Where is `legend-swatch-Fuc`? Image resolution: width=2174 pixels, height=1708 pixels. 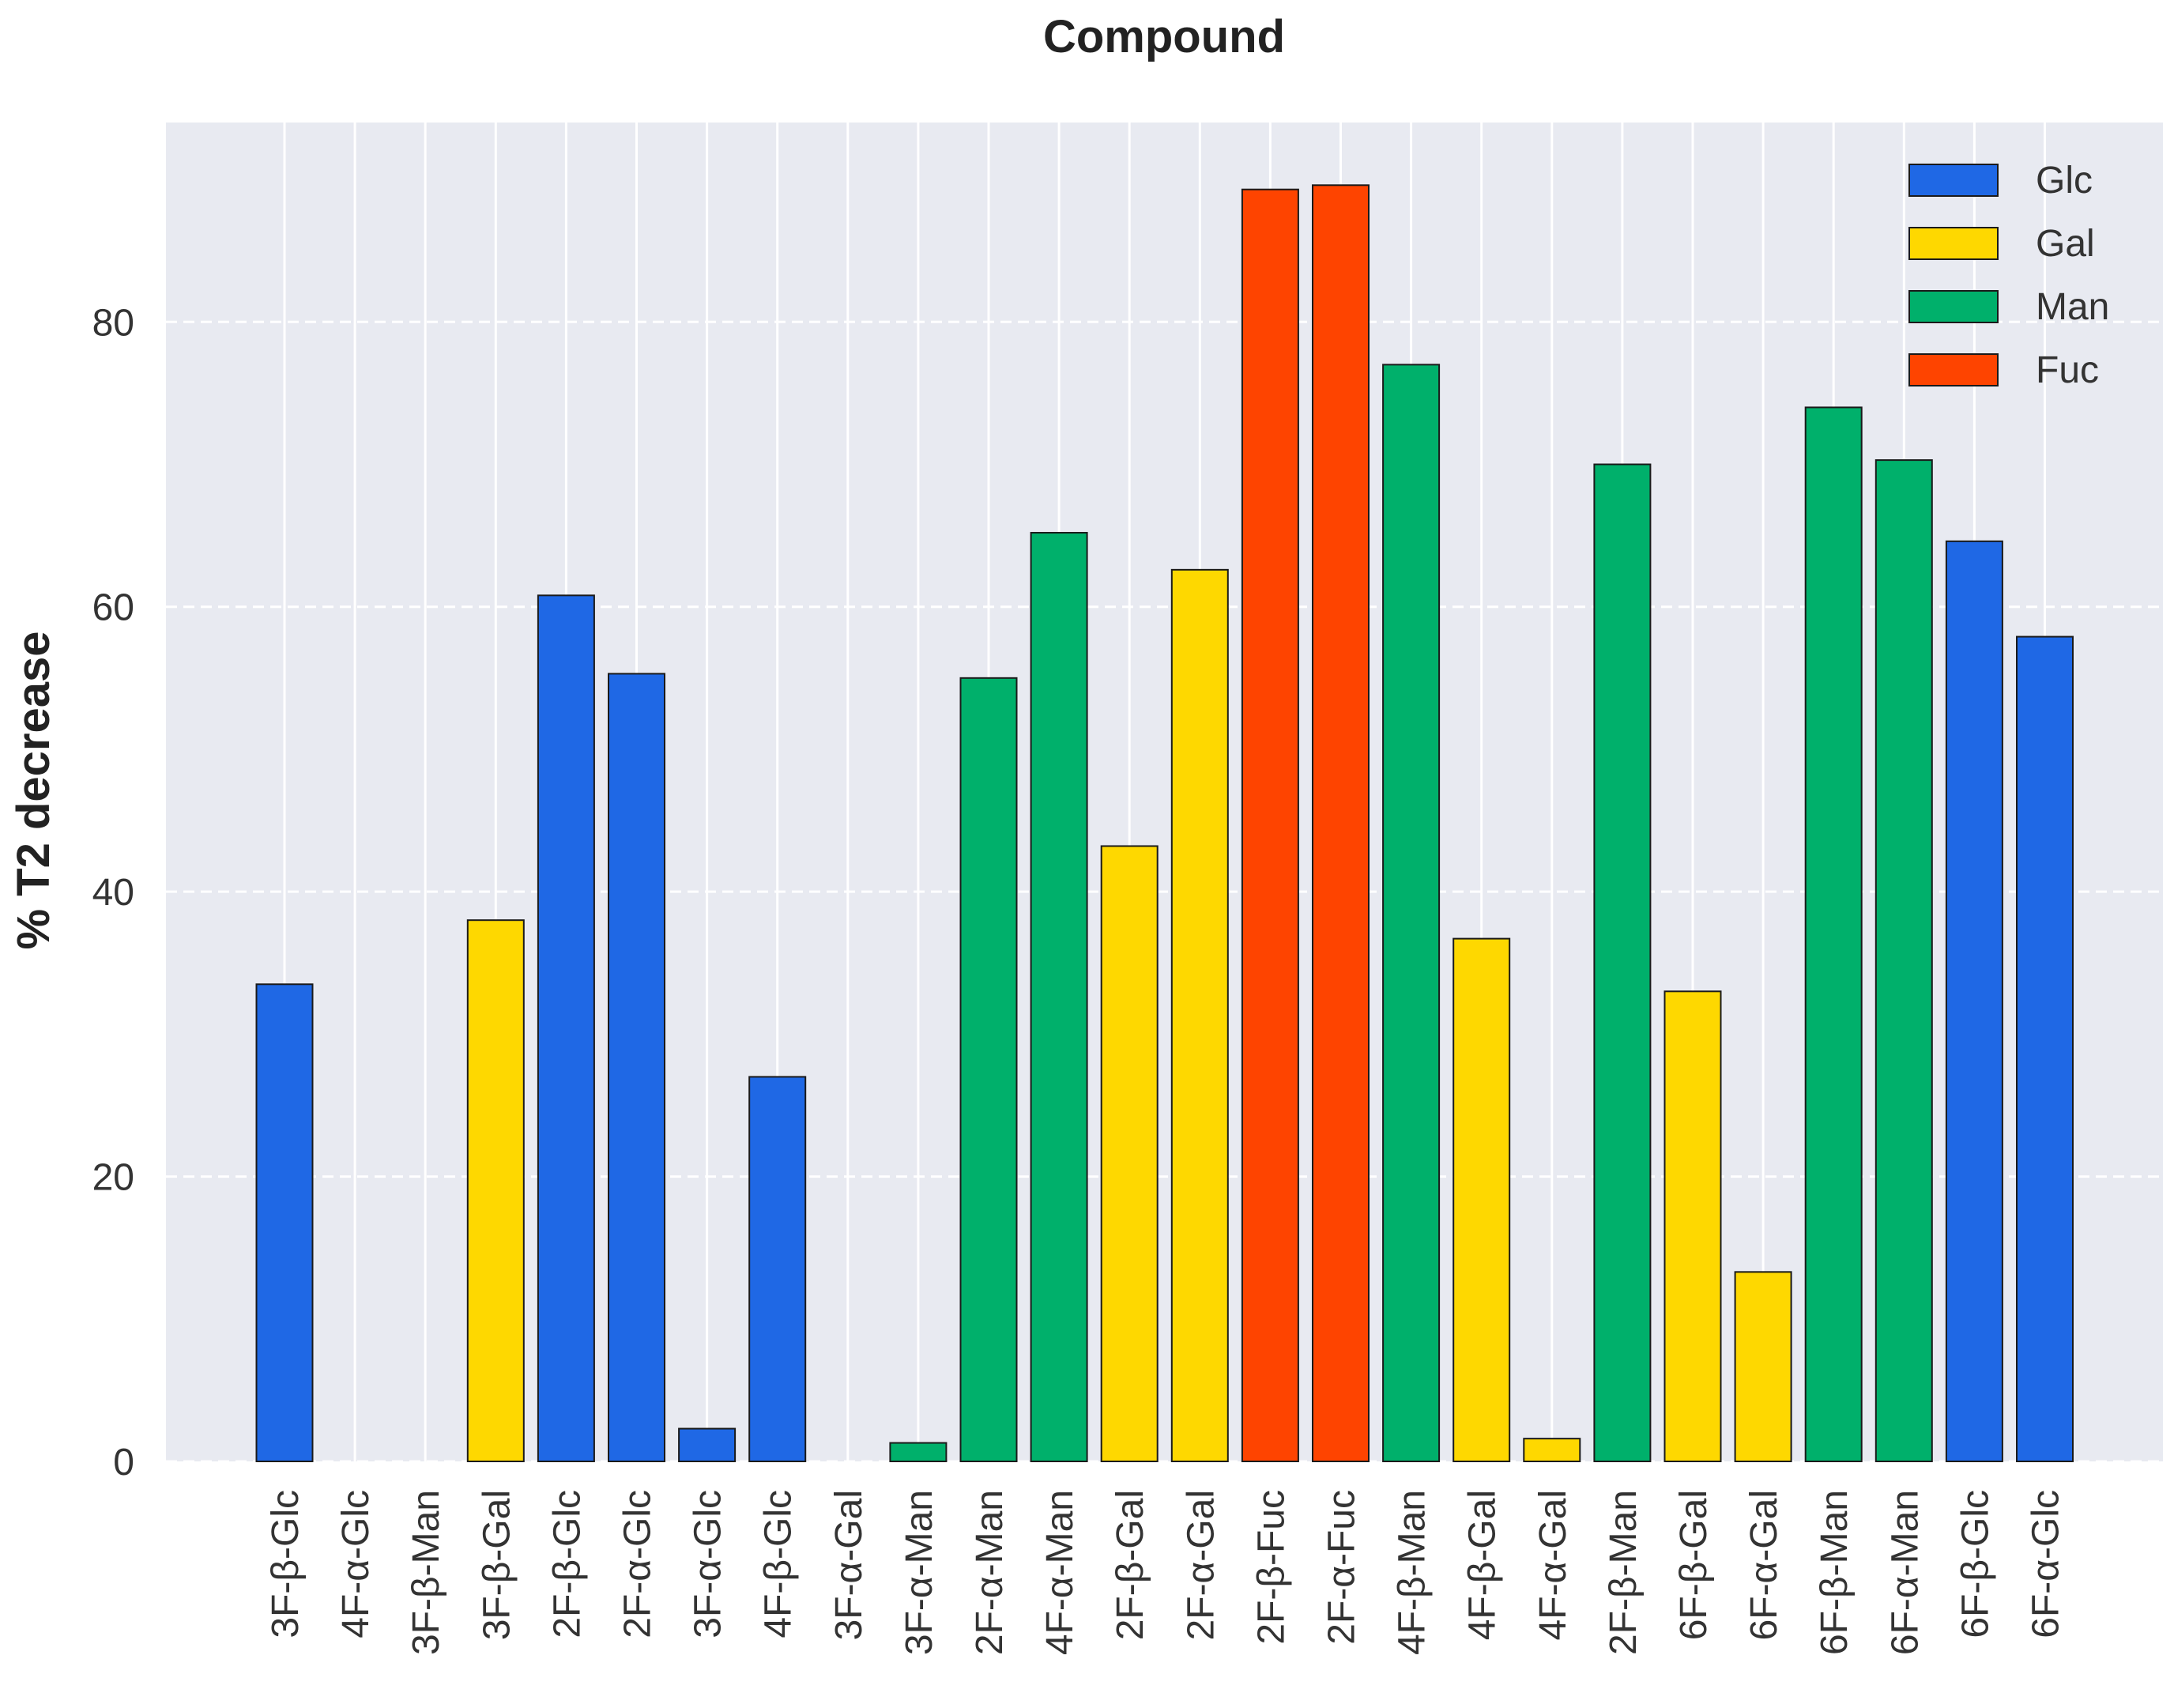
legend-swatch-Fuc is located at coordinates (1953, 369).